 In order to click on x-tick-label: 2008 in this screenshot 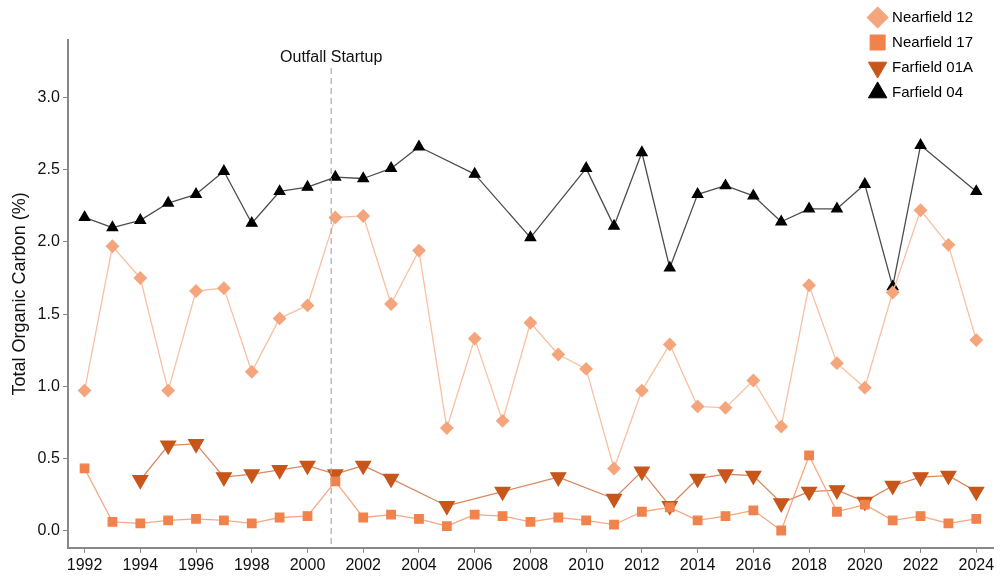, I will do `click(530, 564)`.